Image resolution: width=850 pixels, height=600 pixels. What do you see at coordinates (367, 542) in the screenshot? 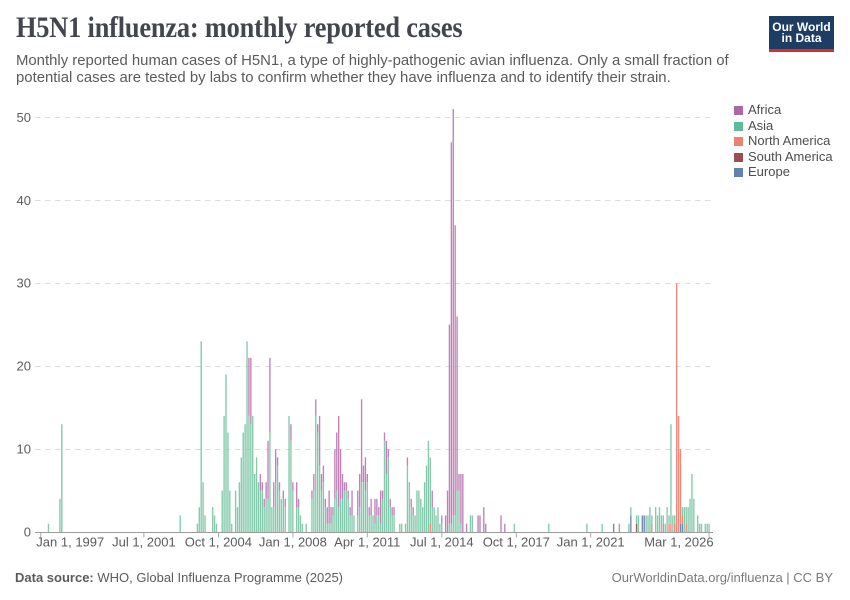
I see `svg-text: Apr 1, 2011` at bounding box center [367, 542].